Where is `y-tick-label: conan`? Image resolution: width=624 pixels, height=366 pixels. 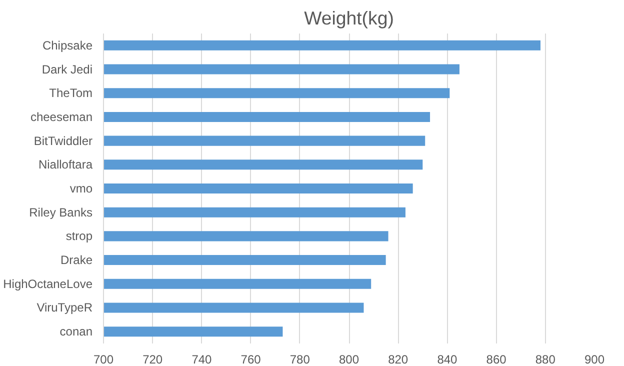
y-tick-label: conan is located at coordinates (76, 331).